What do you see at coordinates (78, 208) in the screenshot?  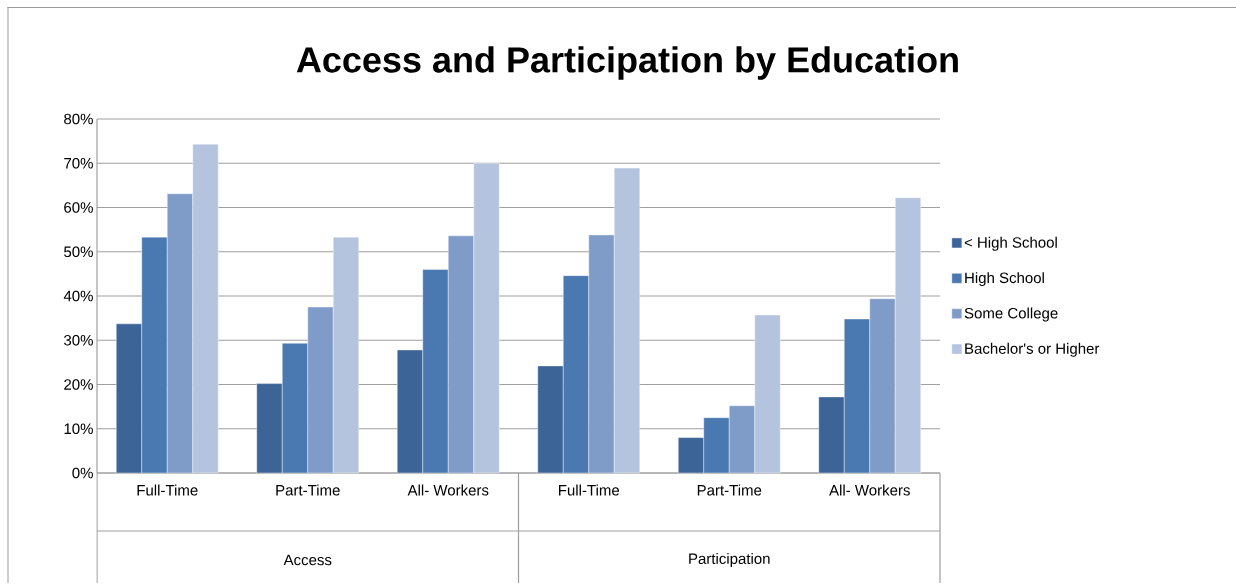 I see `y-tick-label: 60%` at bounding box center [78, 208].